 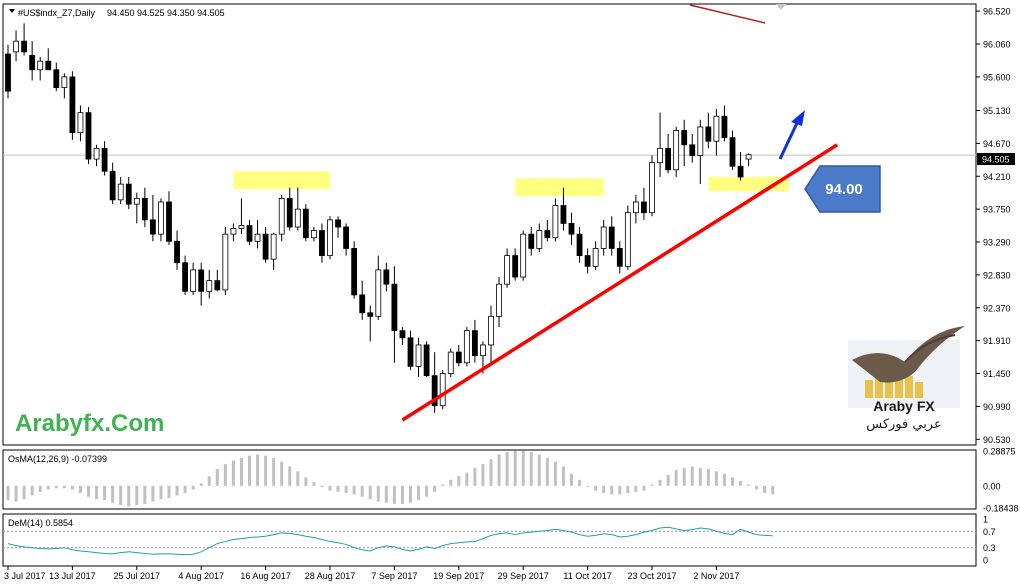 I want to click on support-zone, so click(x=559, y=187).